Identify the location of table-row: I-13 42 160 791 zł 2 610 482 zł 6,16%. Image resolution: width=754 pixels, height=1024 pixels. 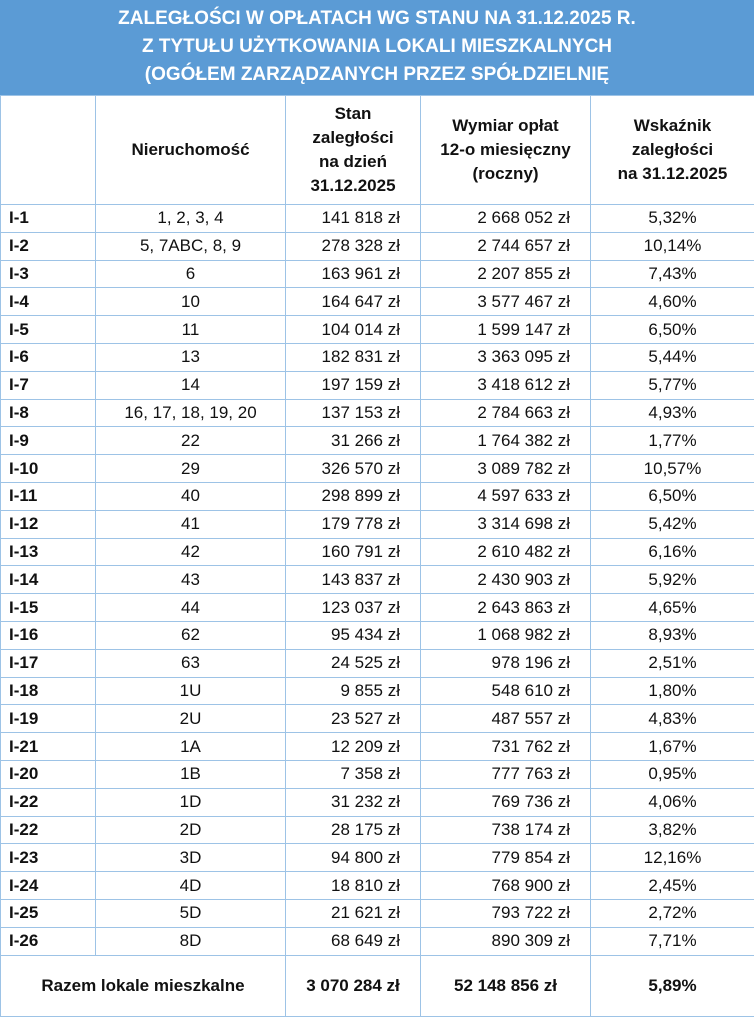
(377, 552).